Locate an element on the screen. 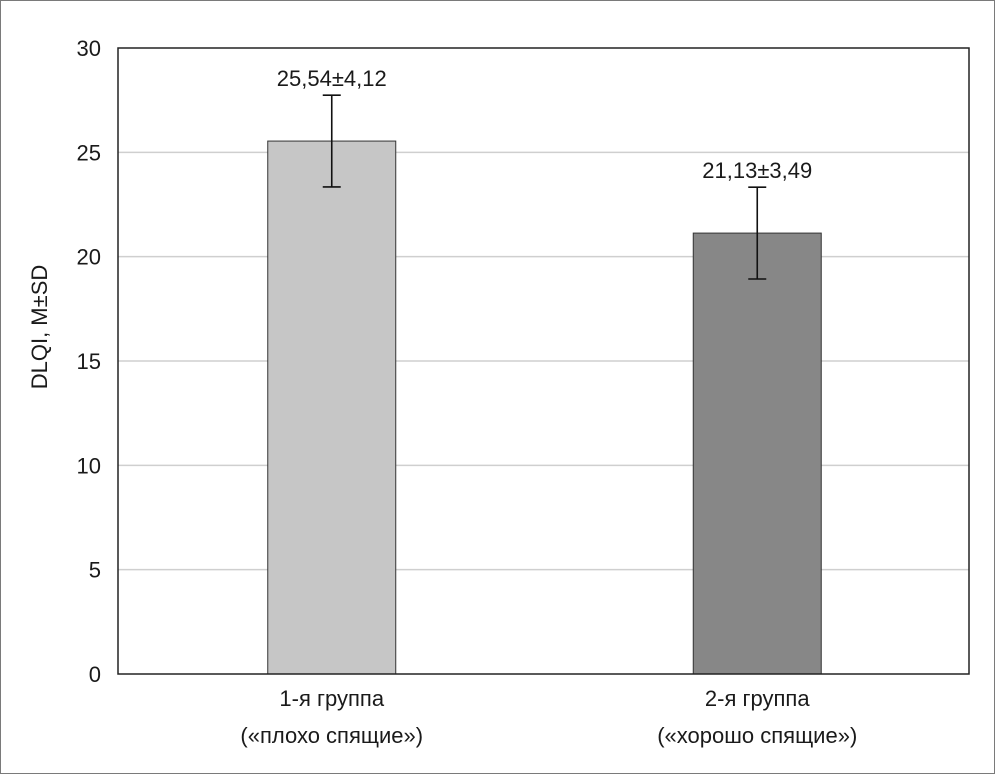  y-tick-label: 25 is located at coordinates (89, 152).